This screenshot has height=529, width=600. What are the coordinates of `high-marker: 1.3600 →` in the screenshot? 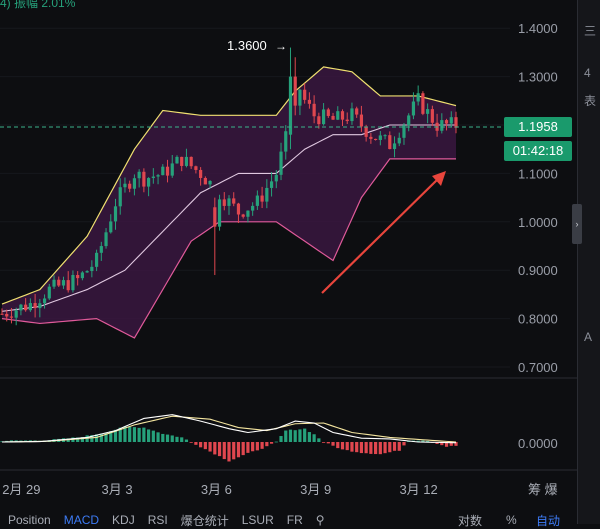 It's located at (257, 45).